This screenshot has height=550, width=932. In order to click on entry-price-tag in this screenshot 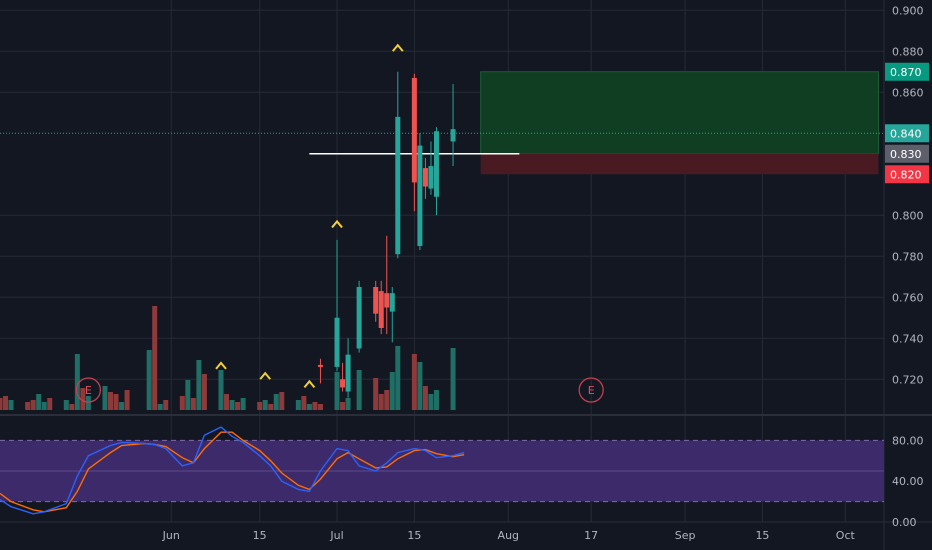, I will do `click(907, 153)`.